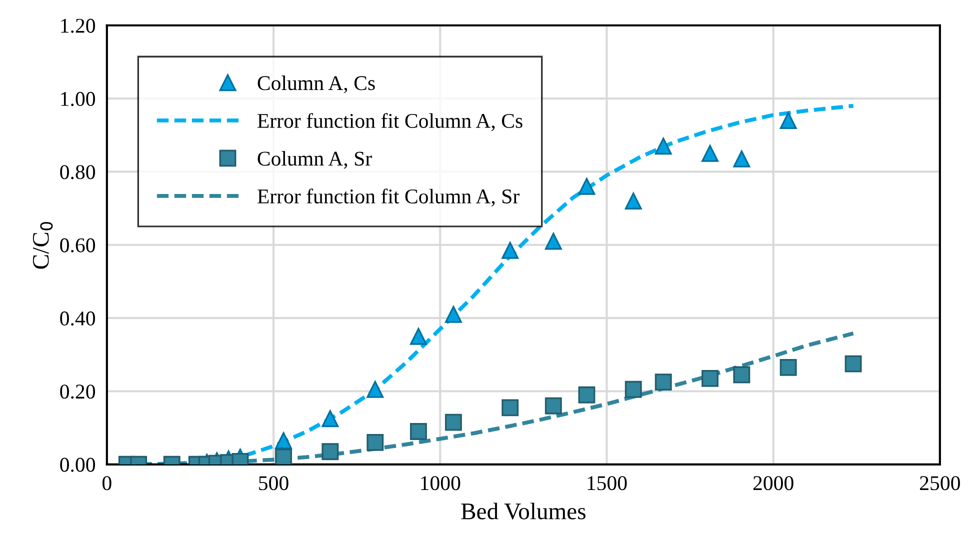 The height and width of the screenshot is (540, 972). I want to click on y-tick-label: 0.40, so click(78, 318).